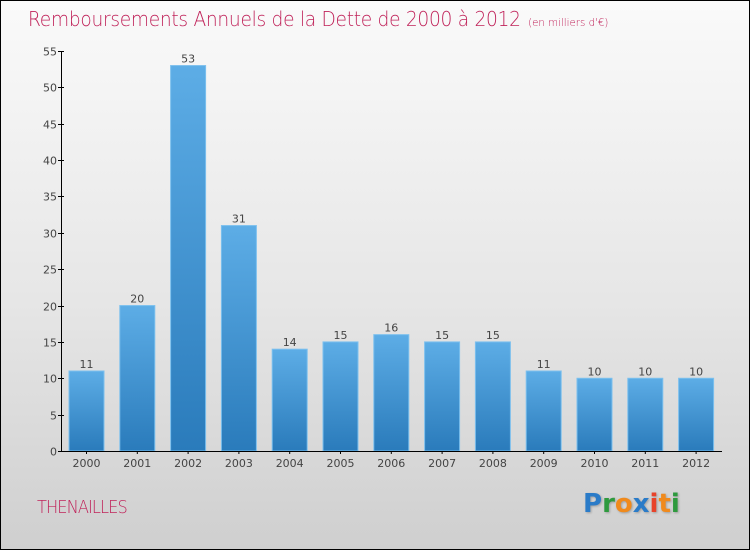 Image resolution: width=750 pixels, height=551 pixels. I want to click on x-tick-label-2011: 2011, so click(645, 463).